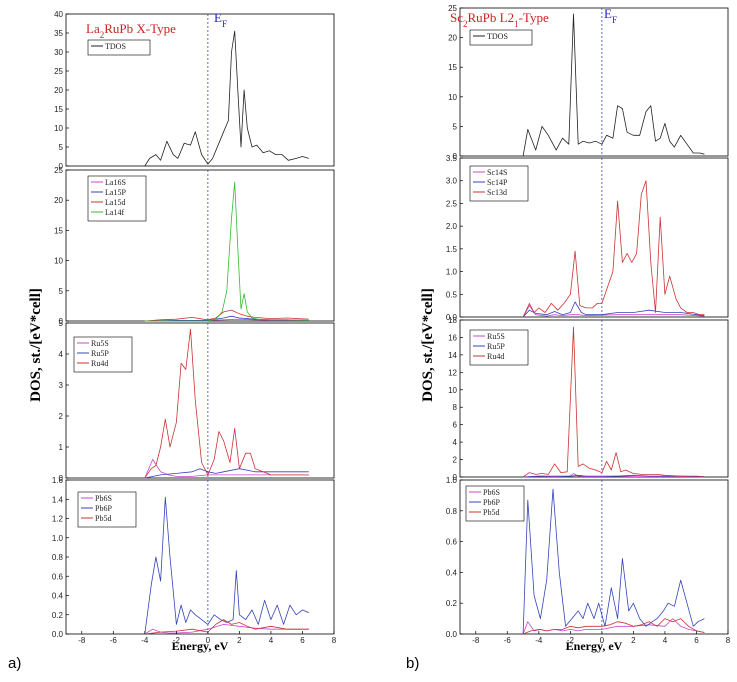  What do you see at coordinates (491, 492) in the screenshot?
I see `legend-label: Pb6S` at bounding box center [491, 492].